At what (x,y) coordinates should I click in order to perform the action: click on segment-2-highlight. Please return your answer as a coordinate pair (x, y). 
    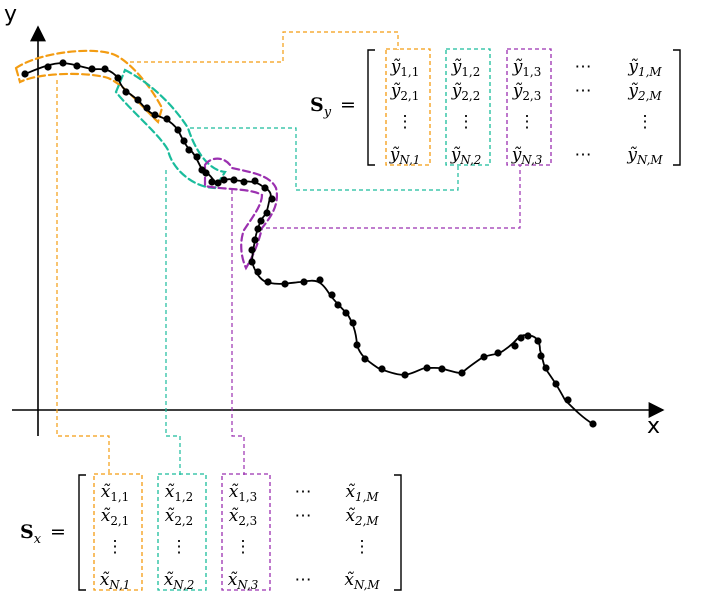
    Looking at the image, I should click on (170, 129).